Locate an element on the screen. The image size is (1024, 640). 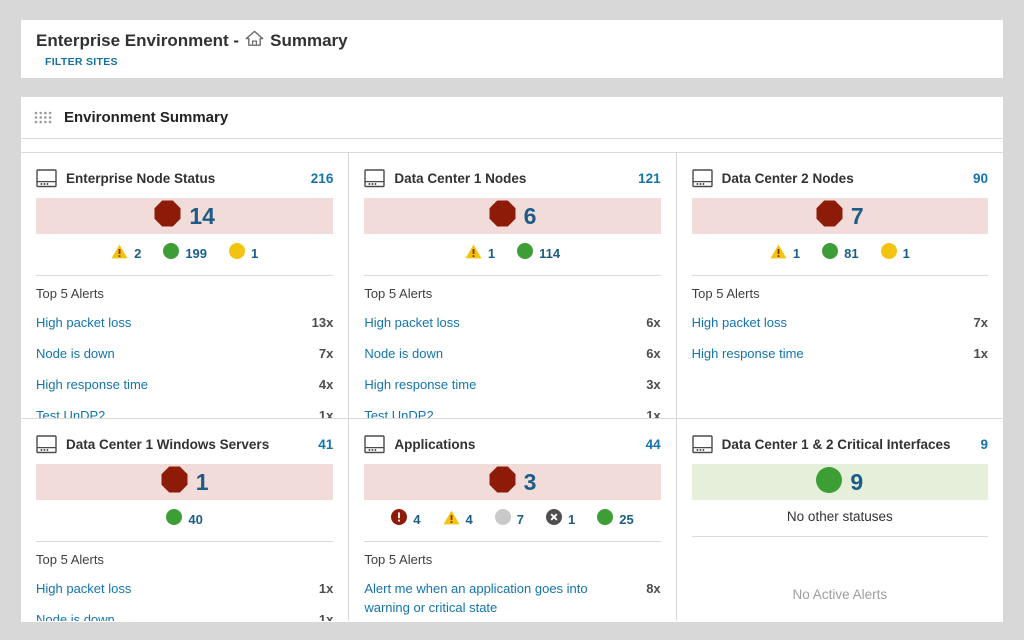
status-band: 9 is located at coordinates (839, 482).